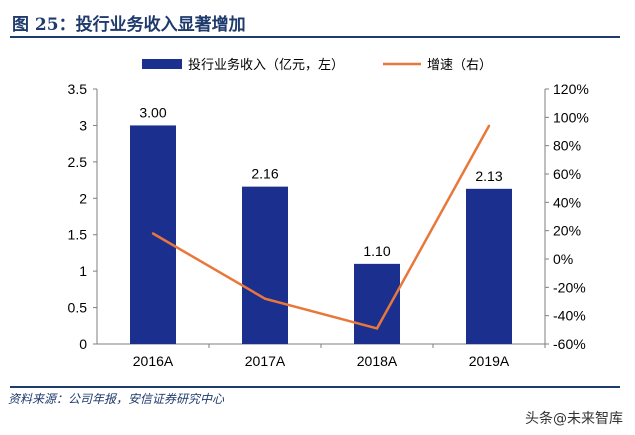  What do you see at coordinates (376, 251) in the screenshot?
I see `bar-data-label: 1.10` at bounding box center [376, 251].